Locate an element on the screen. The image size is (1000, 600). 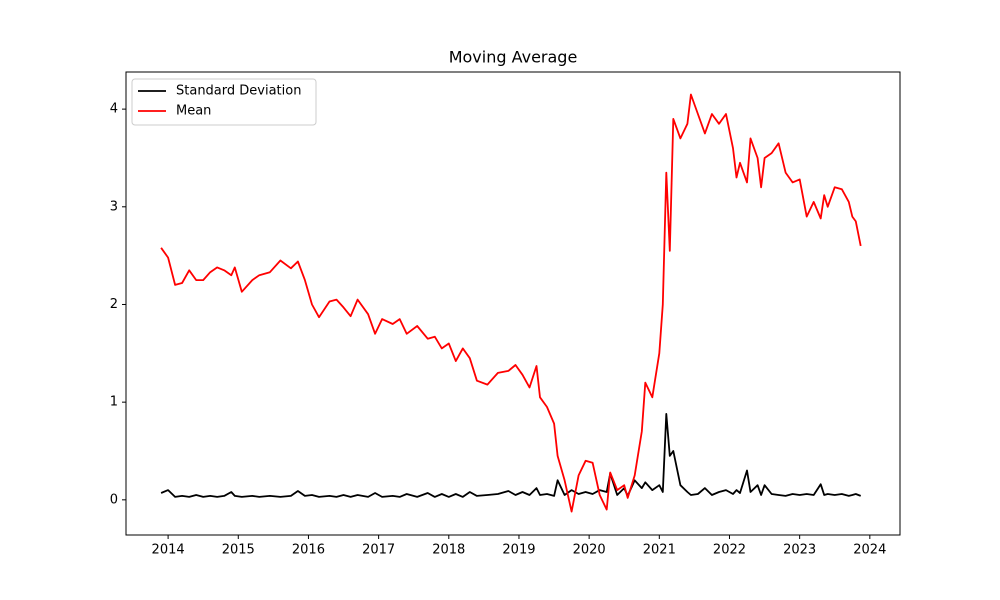
x-tick-label: 2018 is located at coordinates (448, 550).